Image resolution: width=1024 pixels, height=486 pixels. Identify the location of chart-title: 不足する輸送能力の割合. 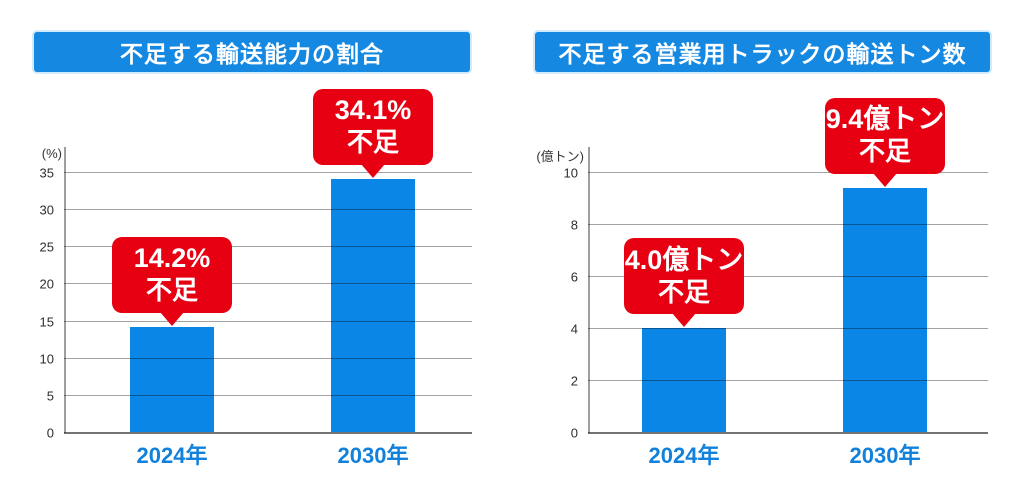
(252, 54).